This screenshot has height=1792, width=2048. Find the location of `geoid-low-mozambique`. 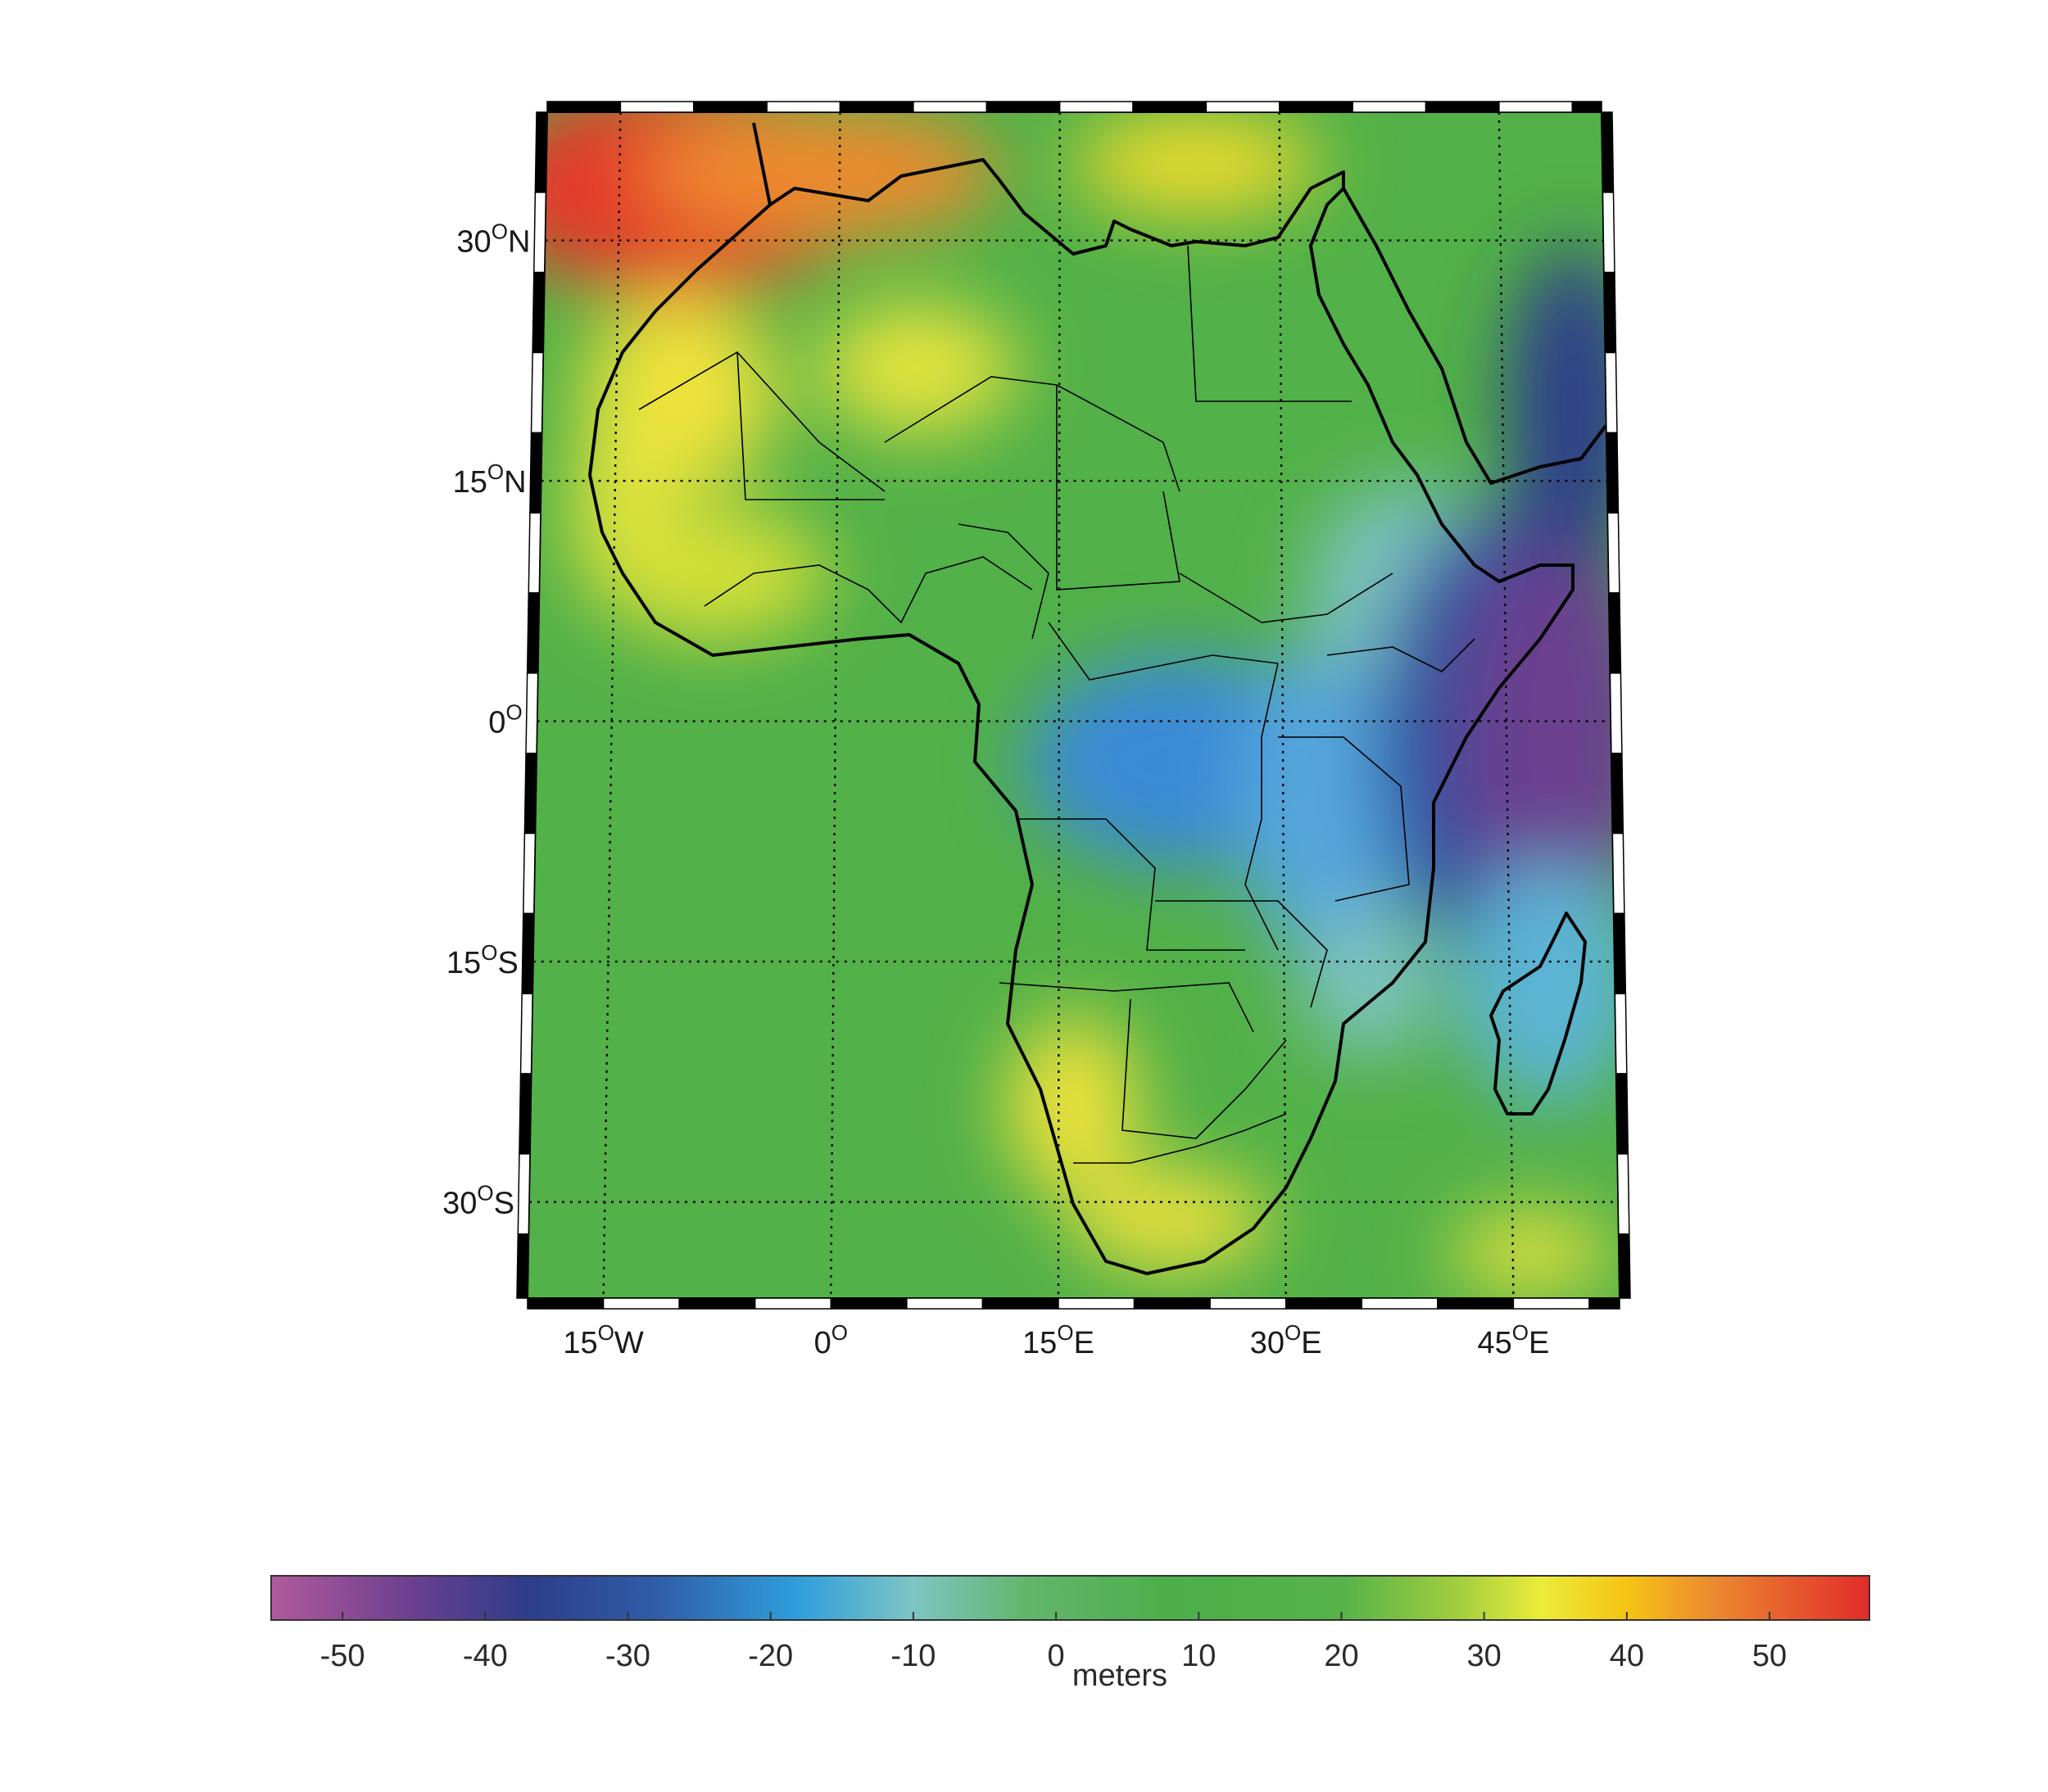

geoid-low-mozambique is located at coordinates (1368, 983).